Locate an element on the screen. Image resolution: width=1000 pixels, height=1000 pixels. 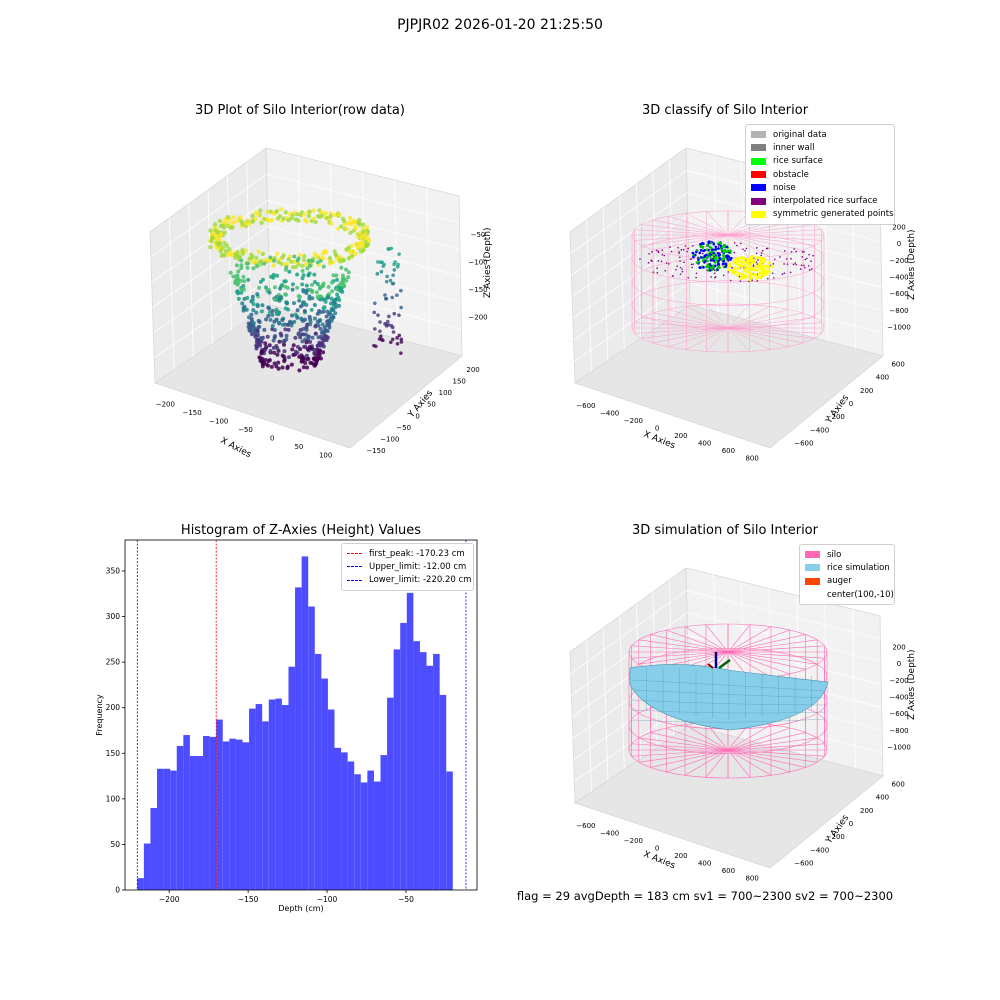
histogram-bar is located at coordinates (364, 836).